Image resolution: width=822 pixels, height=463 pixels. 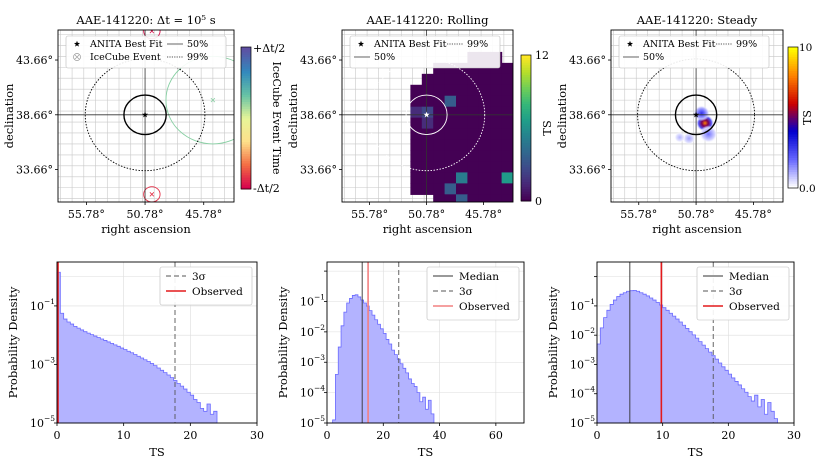 What do you see at coordinates (197, 57) in the screenshot?
I see `legend-label: 99%` at bounding box center [197, 57].